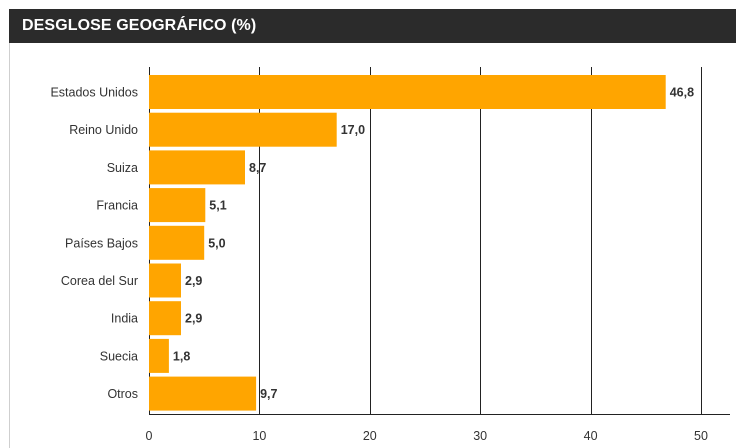  What do you see at coordinates (480, 436) in the screenshot?
I see `x-tick-label-30: 30` at bounding box center [480, 436].